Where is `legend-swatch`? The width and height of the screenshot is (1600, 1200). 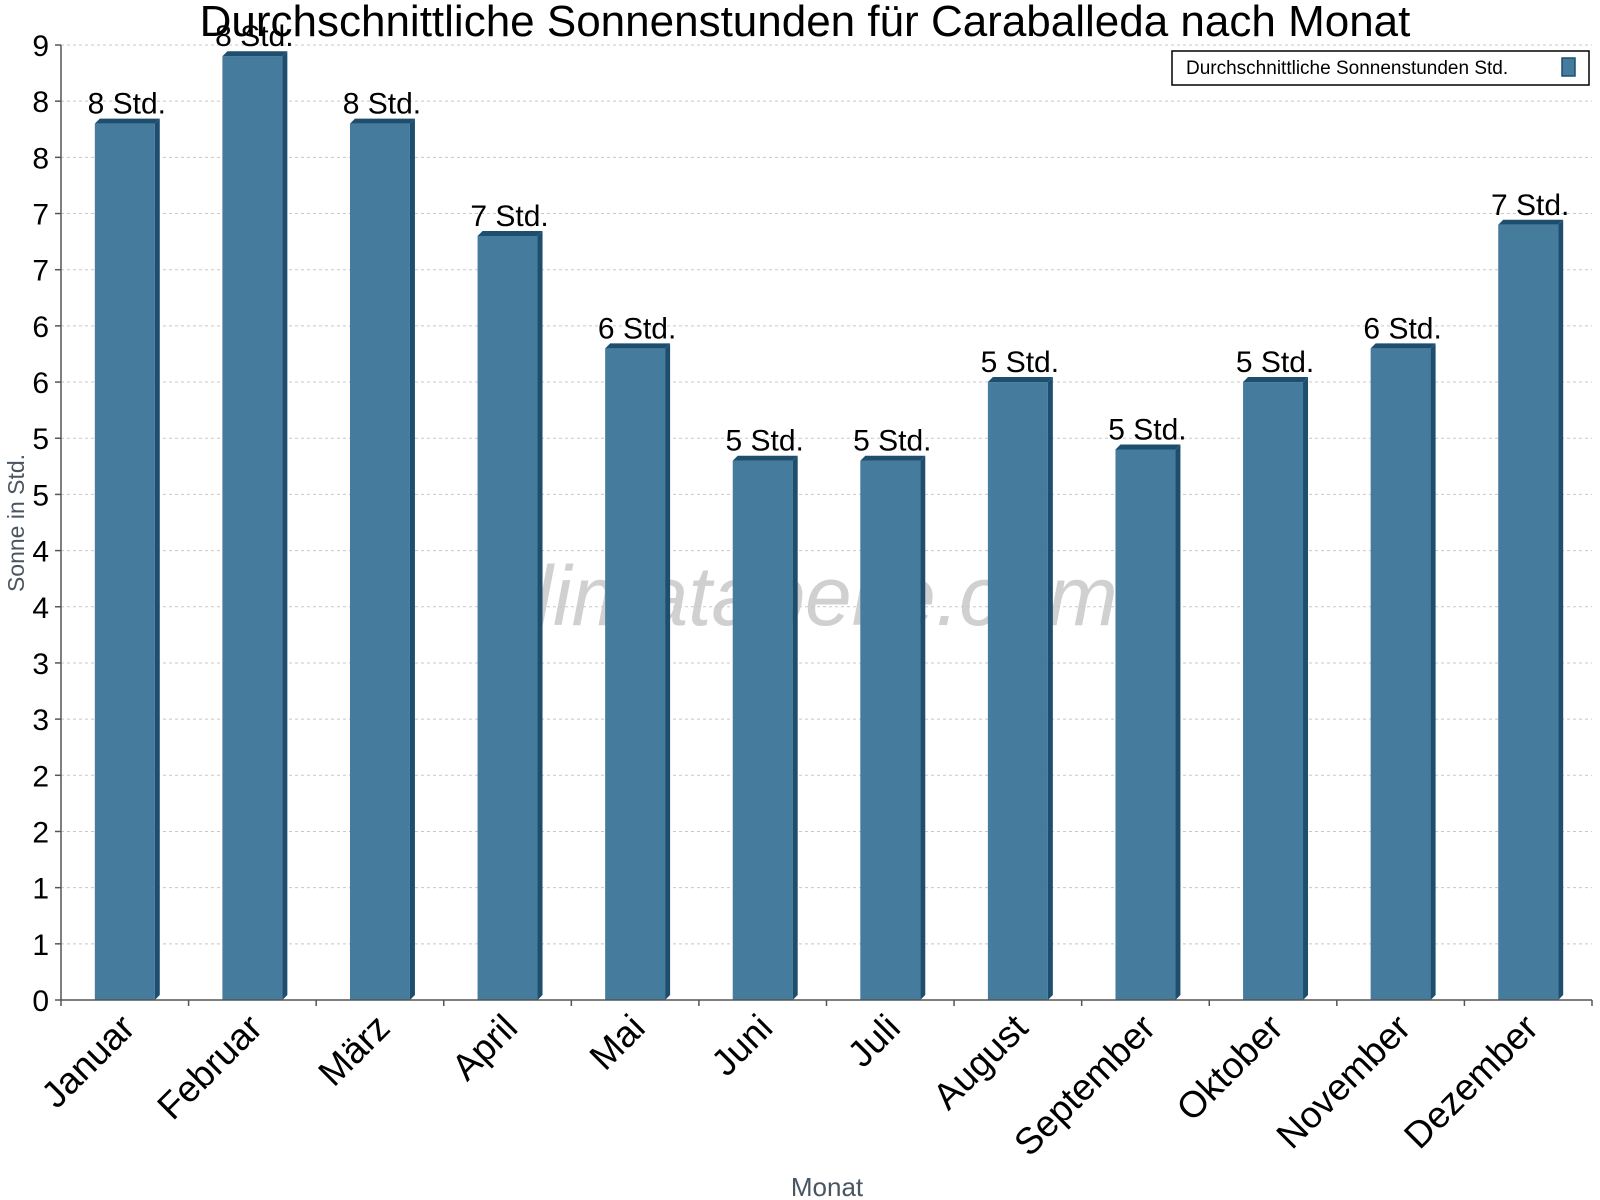 legend-swatch is located at coordinates (1568, 67).